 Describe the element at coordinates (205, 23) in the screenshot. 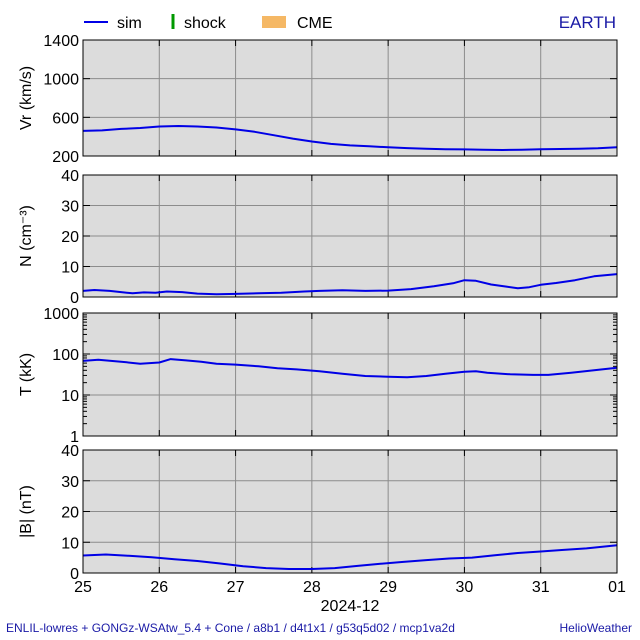

I see `legend-shock-label: shock` at that location.